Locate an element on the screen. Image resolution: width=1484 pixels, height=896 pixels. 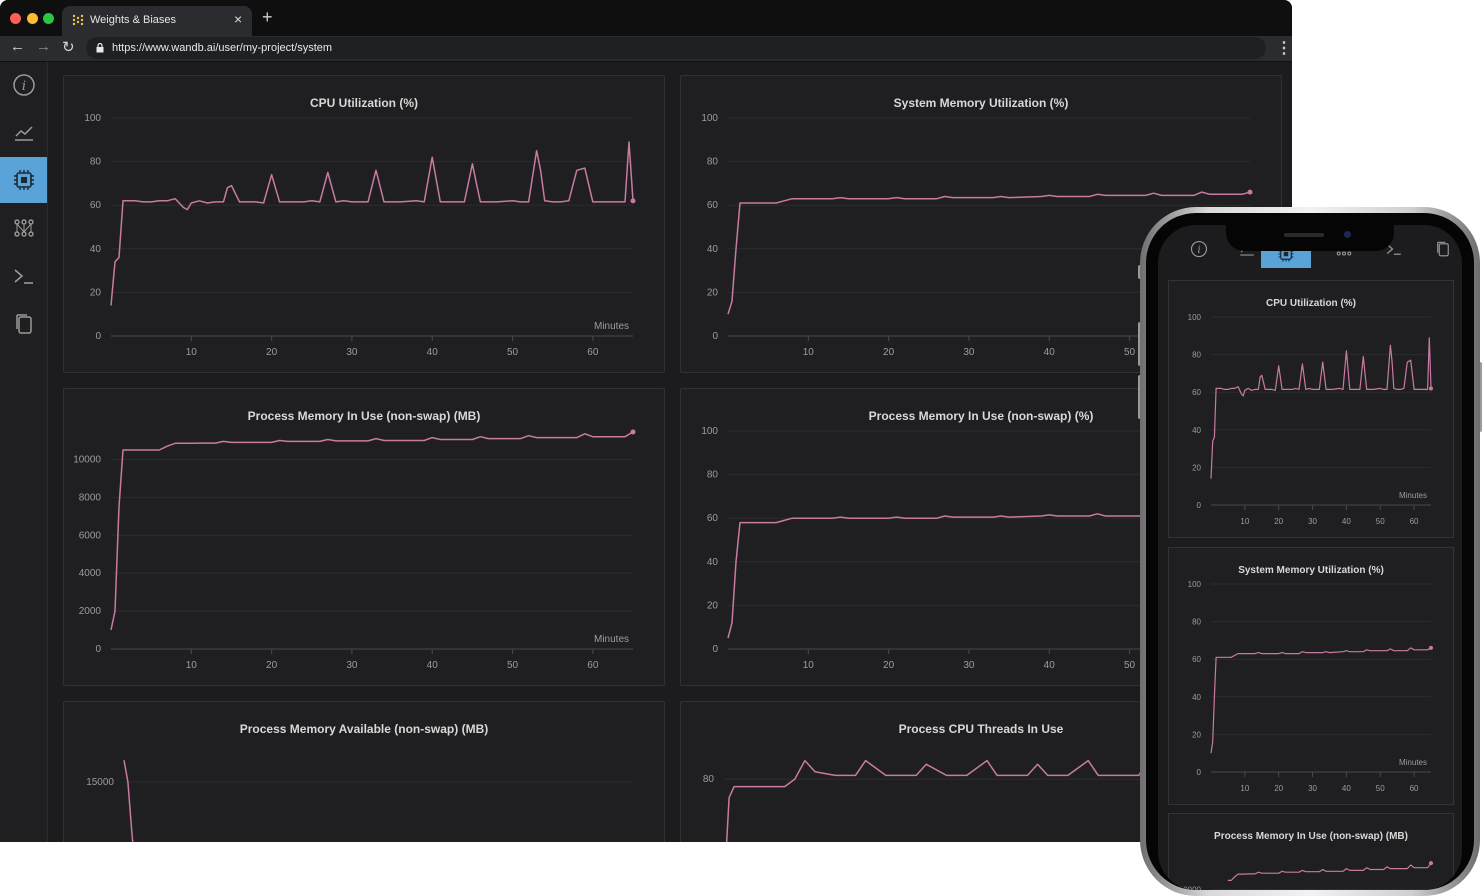
minimize-window-button is located at coordinates (32, 18).